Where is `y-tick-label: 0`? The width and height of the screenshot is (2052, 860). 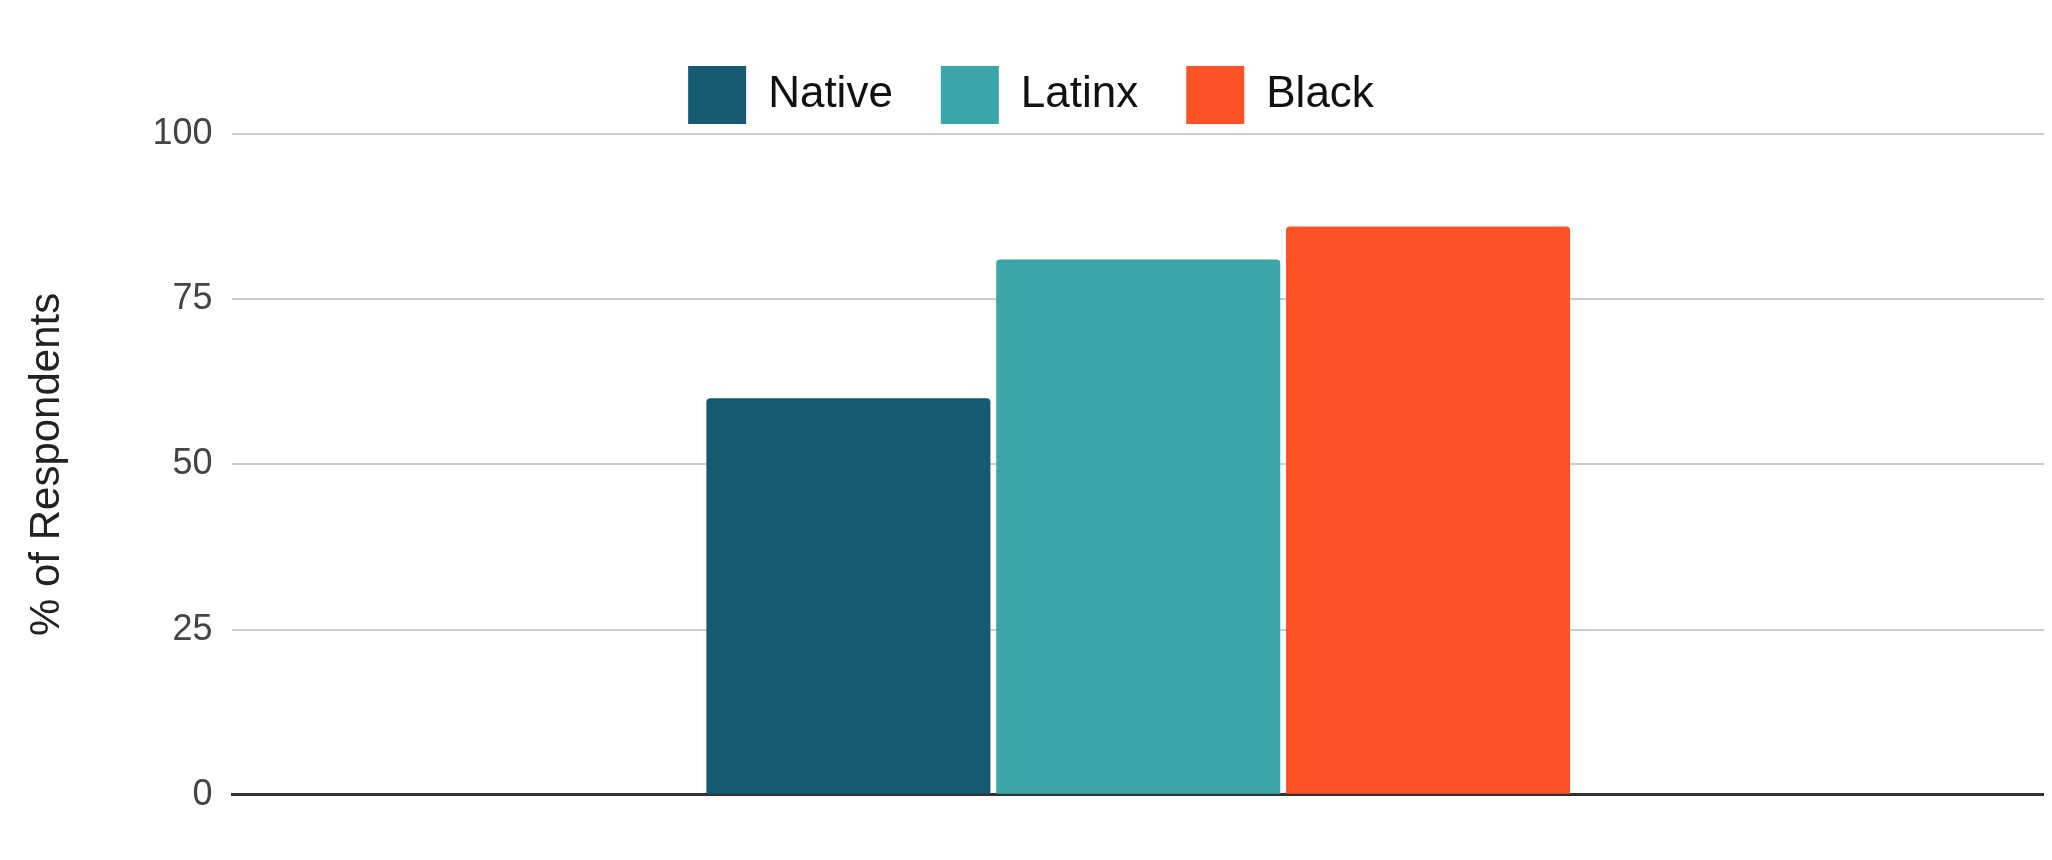
y-tick-label: 0 is located at coordinates (202, 792).